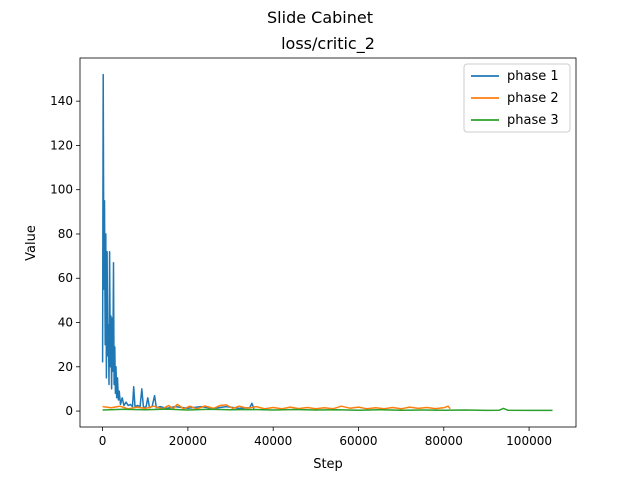 The width and height of the screenshot is (640, 484). Describe the element at coordinates (61, 190) in the screenshot. I see `y-tick-label: 100` at that location.